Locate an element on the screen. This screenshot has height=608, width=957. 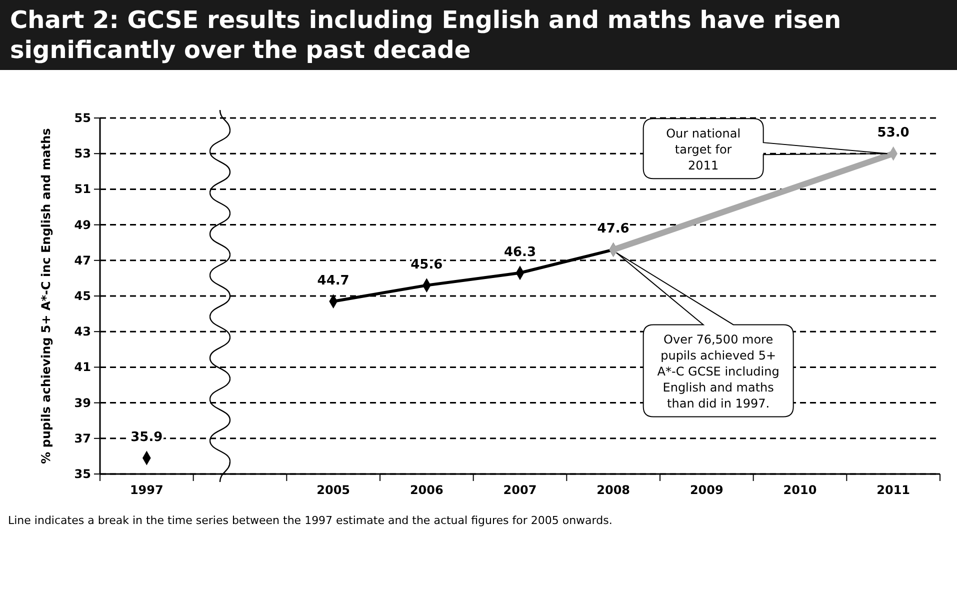
data-label: 46.3 is located at coordinates (520, 252).